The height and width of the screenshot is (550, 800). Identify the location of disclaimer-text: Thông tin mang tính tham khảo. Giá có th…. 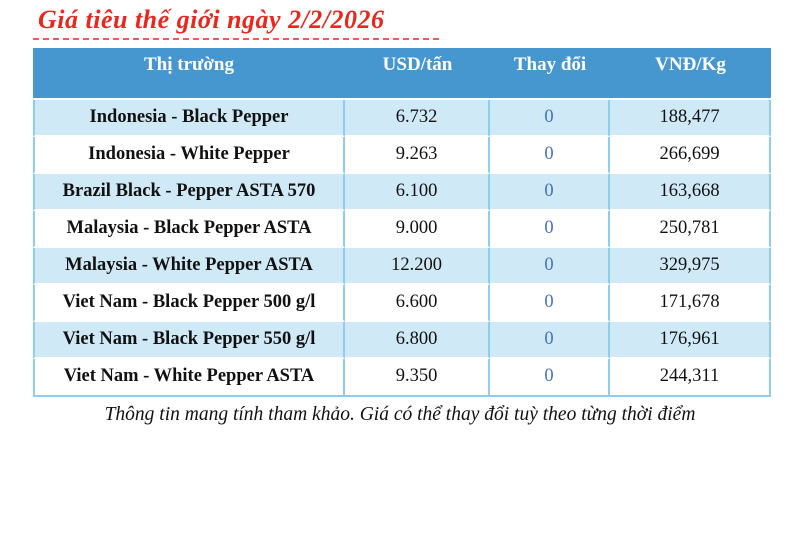
(400, 414).